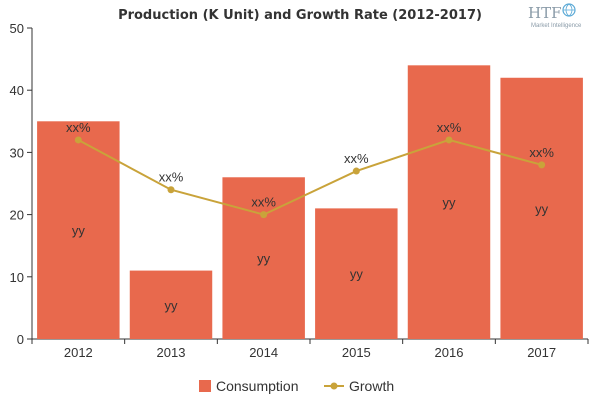  I want to click on y-tick-label: 20, so click(17, 215).